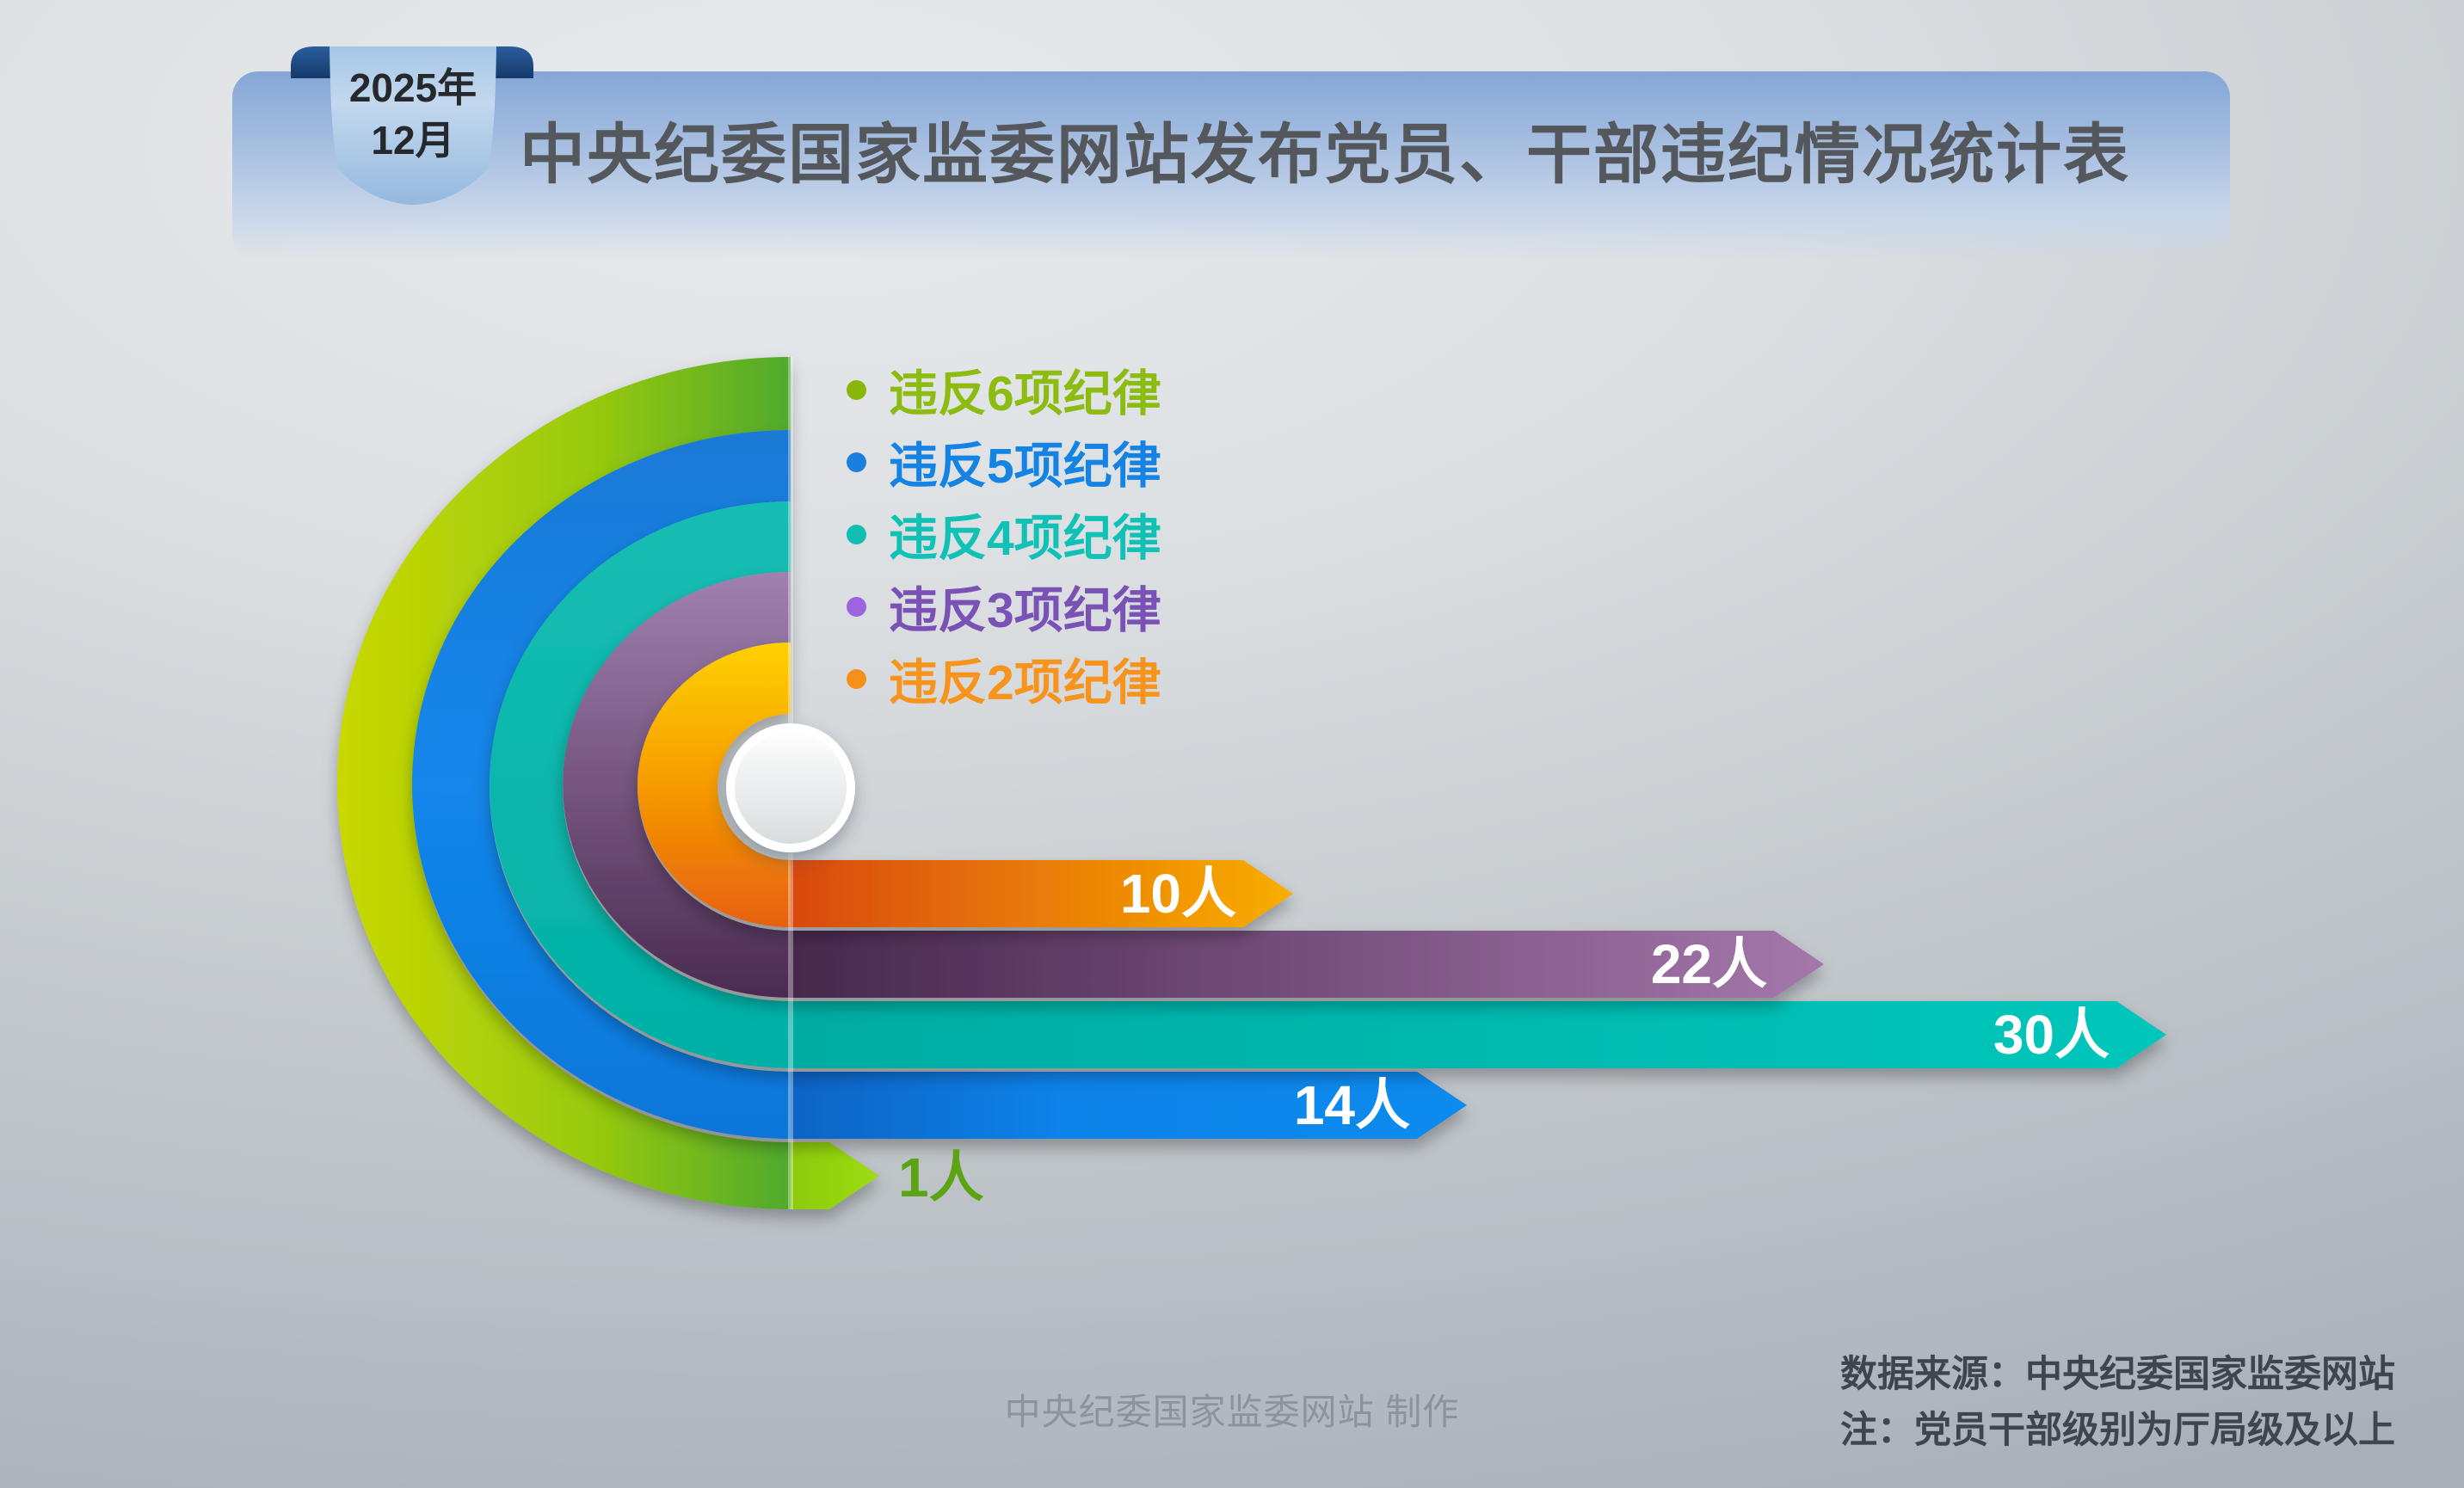 The width and height of the screenshot is (2464, 1488). What do you see at coordinates (1129, 1105) in the screenshot?
I see `bar-5-violations` at bounding box center [1129, 1105].